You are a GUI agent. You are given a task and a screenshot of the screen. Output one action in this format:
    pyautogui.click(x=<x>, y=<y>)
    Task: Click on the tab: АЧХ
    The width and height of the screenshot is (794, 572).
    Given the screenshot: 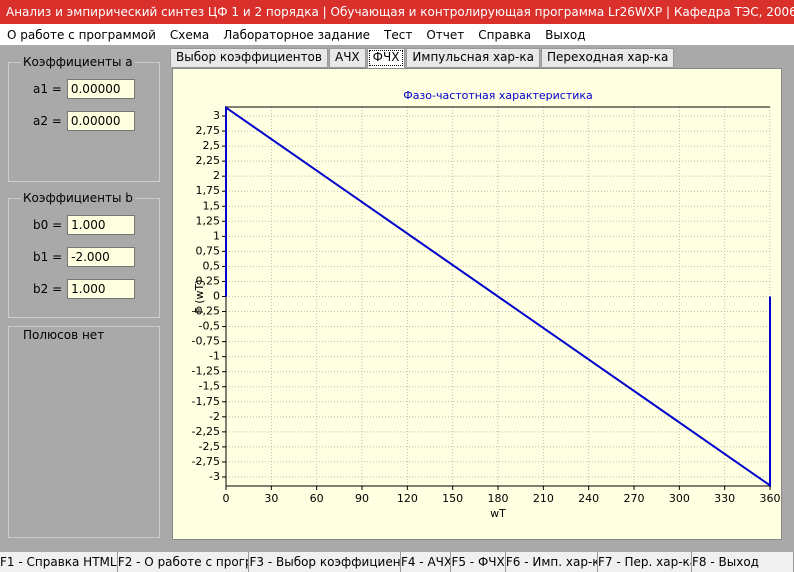 What is the action you would take?
    pyautogui.click(x=347, y=58)
    